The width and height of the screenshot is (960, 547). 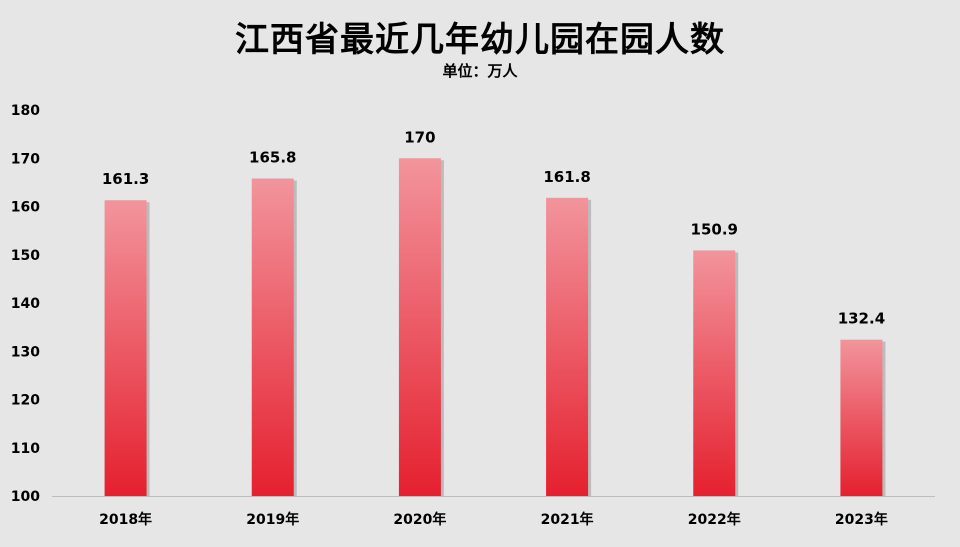 I want to click on data-label: 161.3, so click(x=125, y=179).